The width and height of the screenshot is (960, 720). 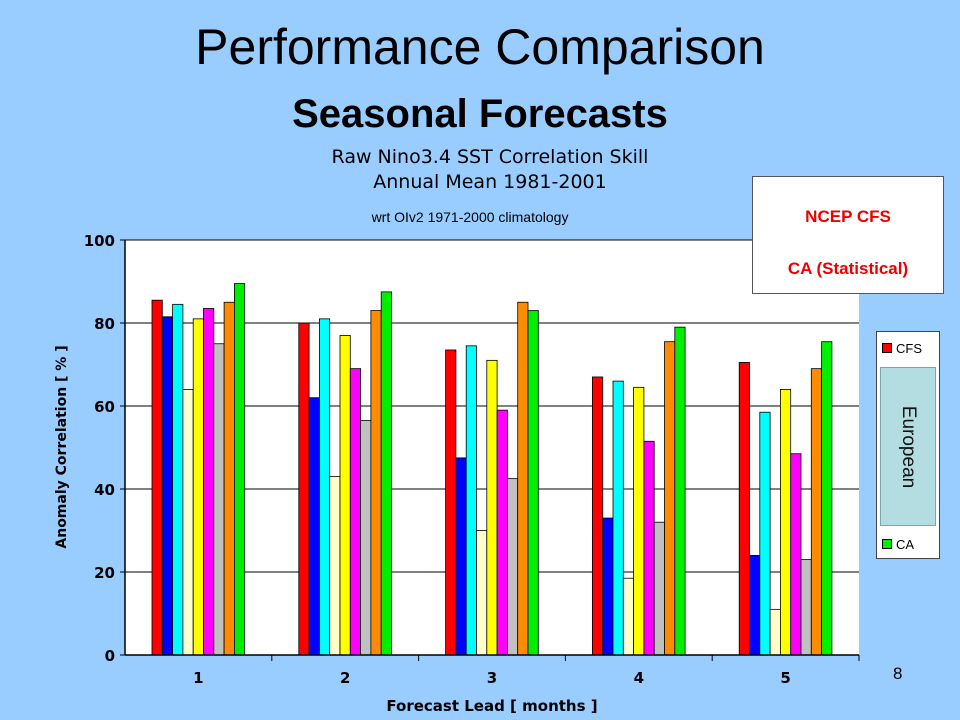 I want to click on page-number: 8, so click(x=898, y=673).